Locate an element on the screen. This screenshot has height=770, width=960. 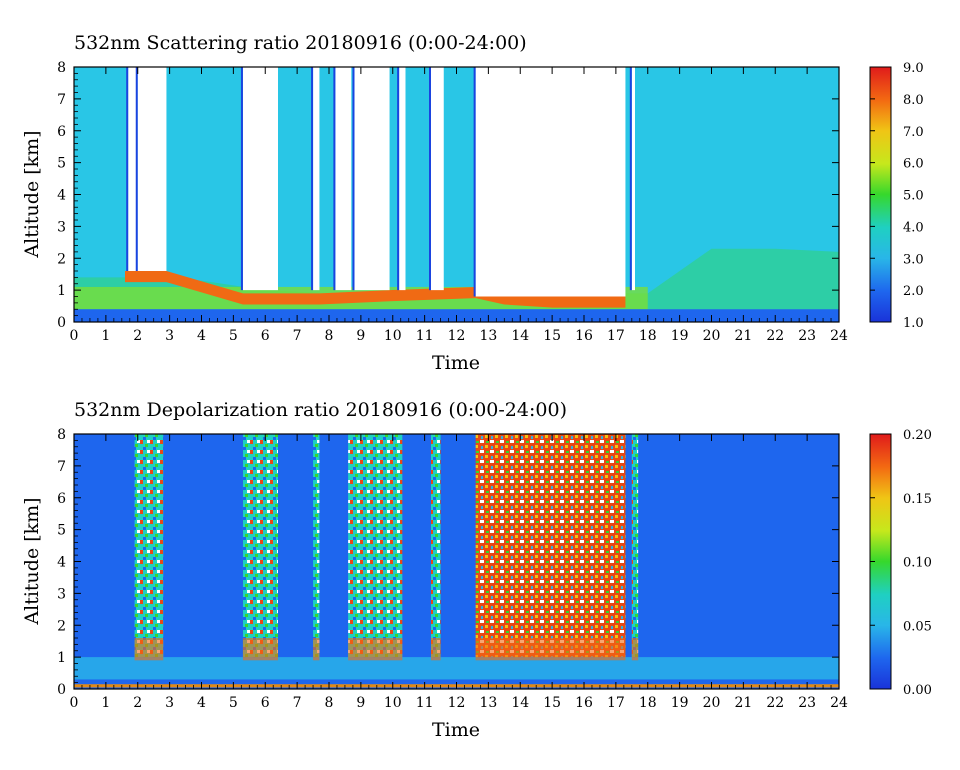
colorbar-tick-label: 1.0 is located at coordinates (913, 323).